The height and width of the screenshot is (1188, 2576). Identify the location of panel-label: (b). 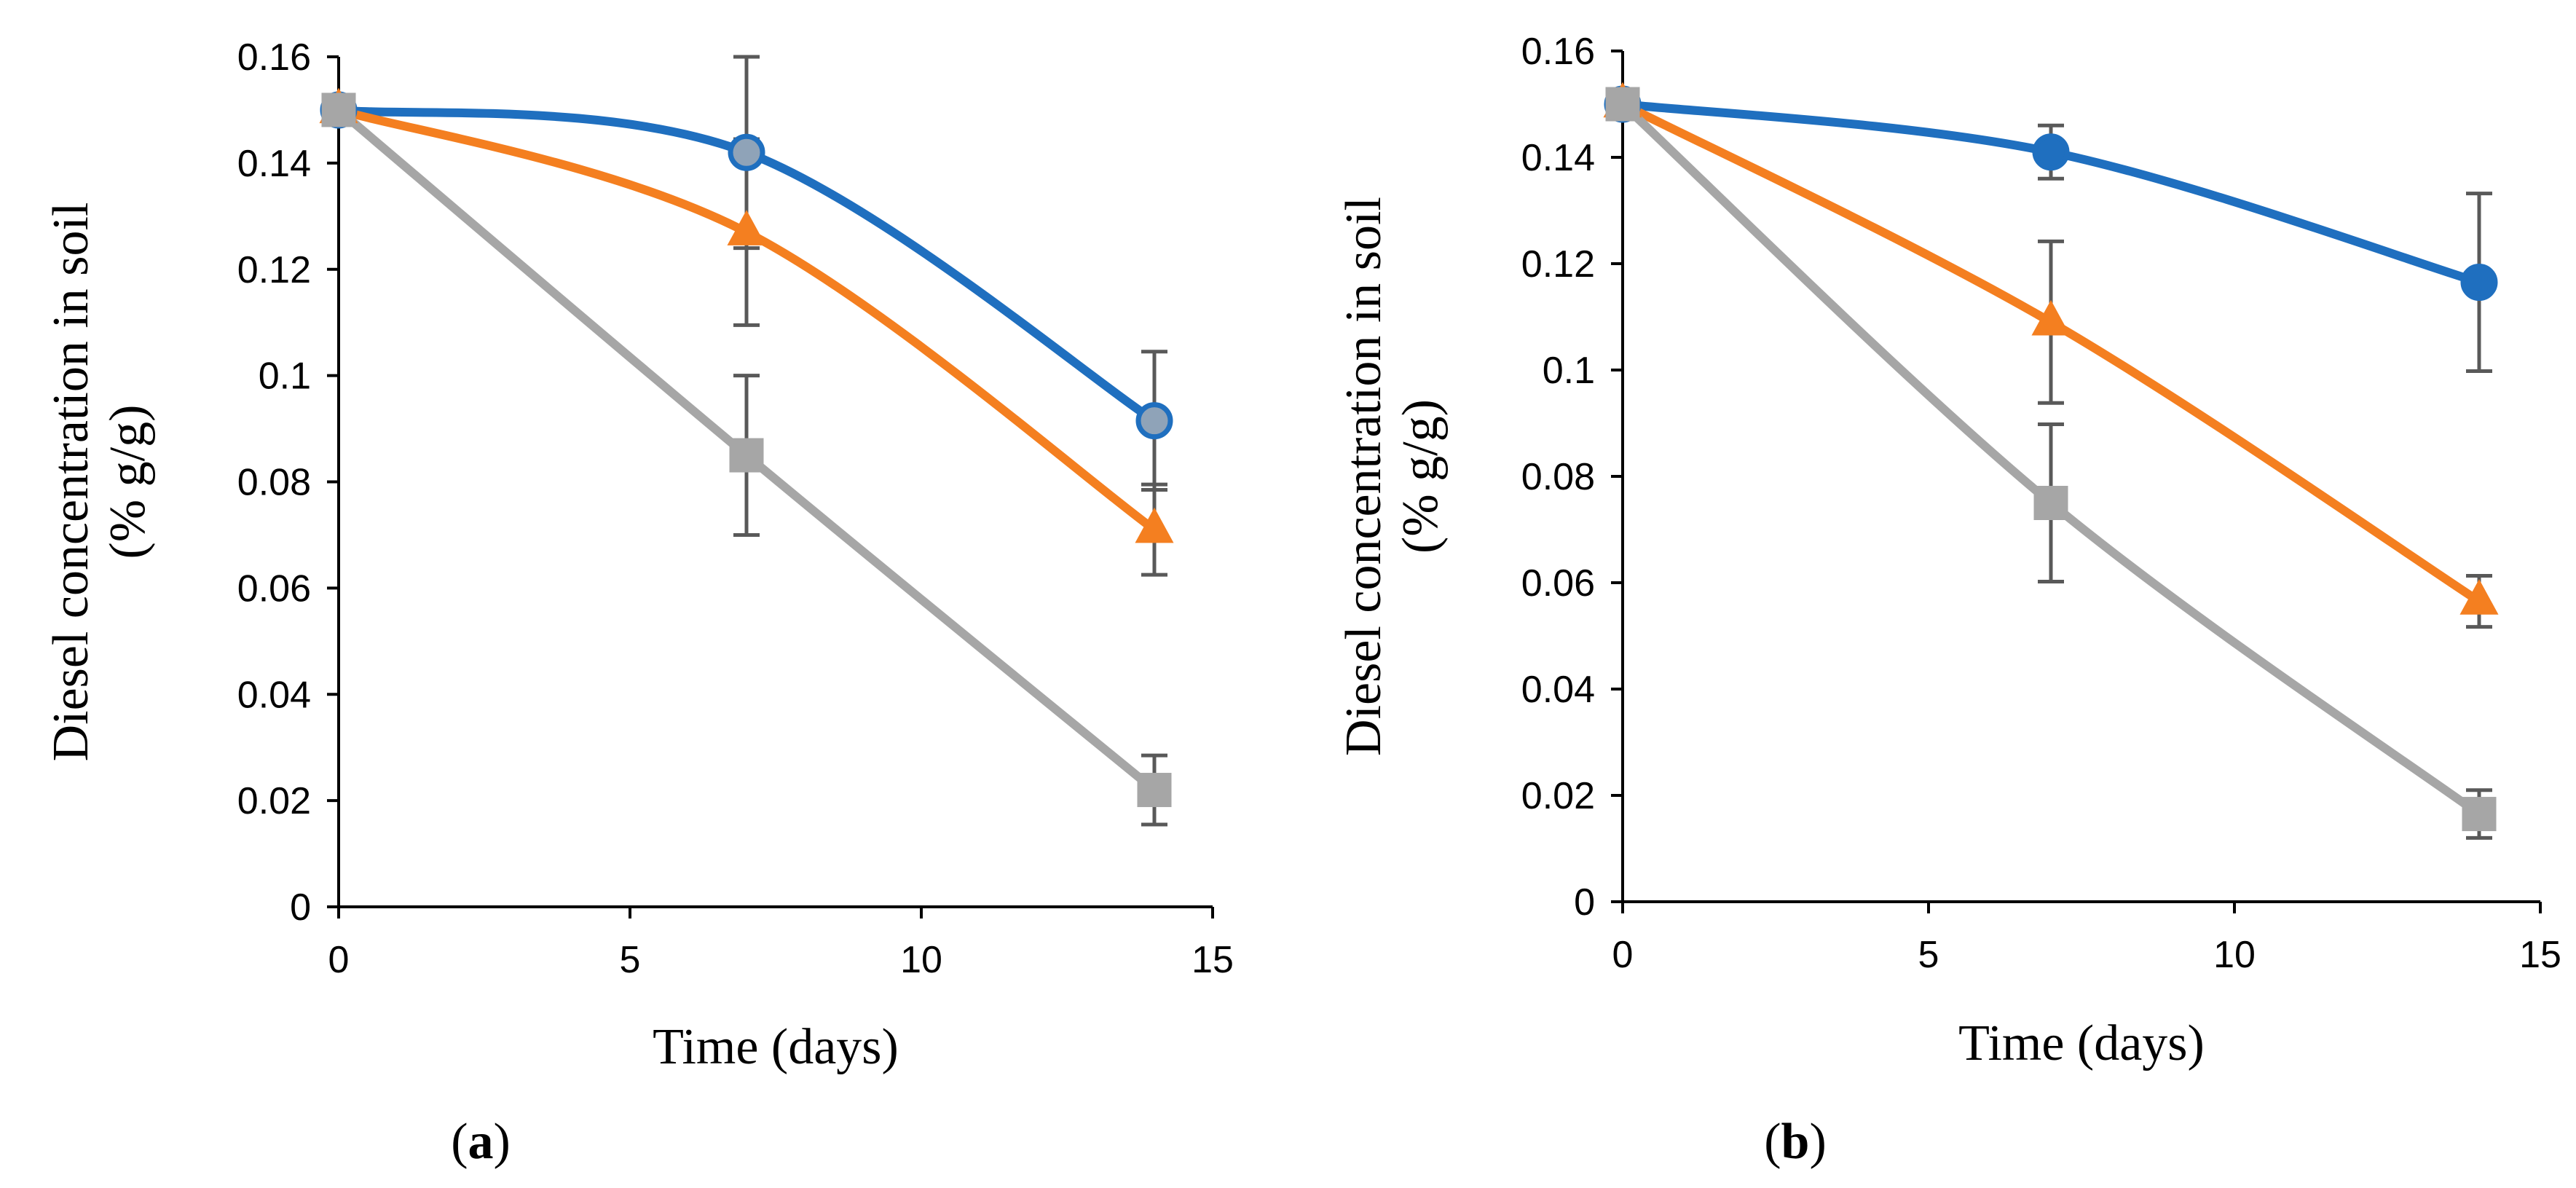
(1795, 1142).